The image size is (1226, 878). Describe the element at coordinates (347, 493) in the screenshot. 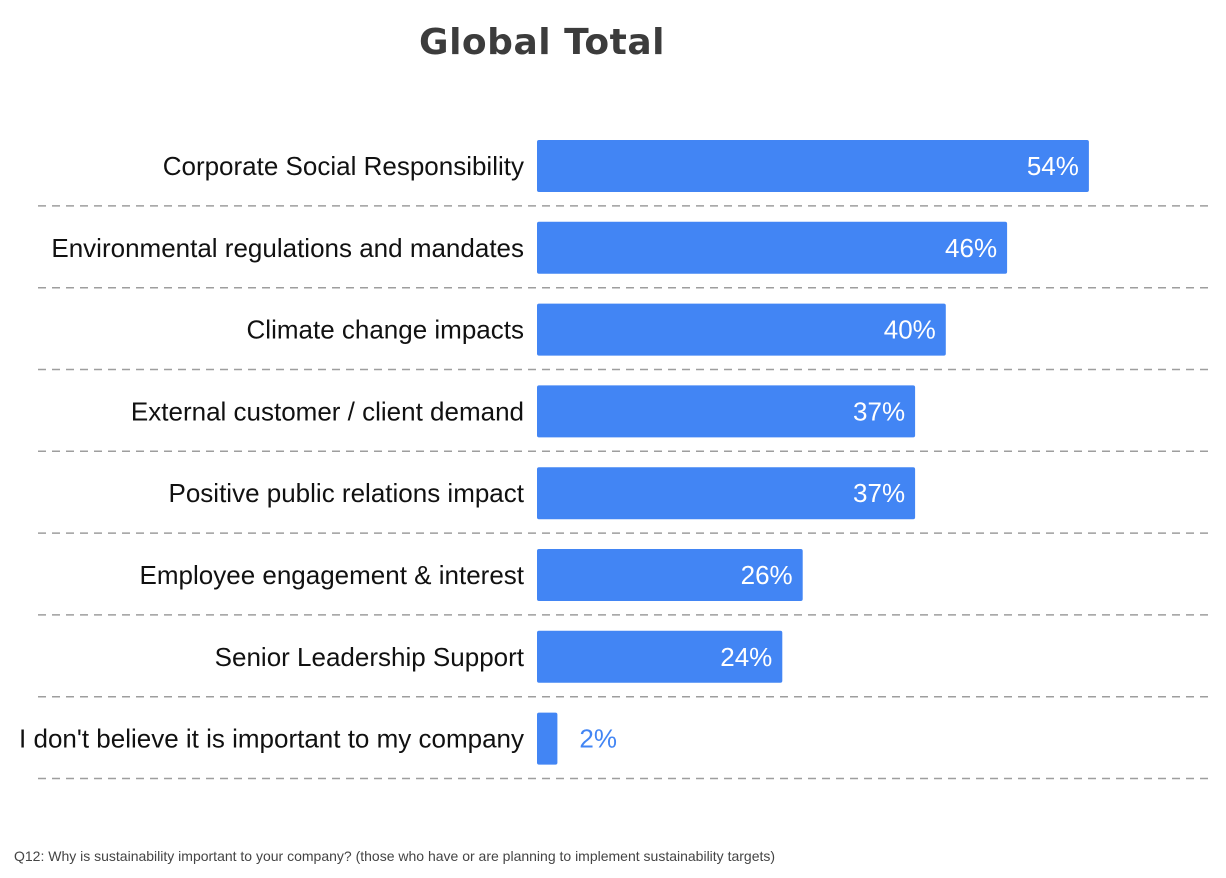

I see `category-label: Positive public relations impact` at that location.